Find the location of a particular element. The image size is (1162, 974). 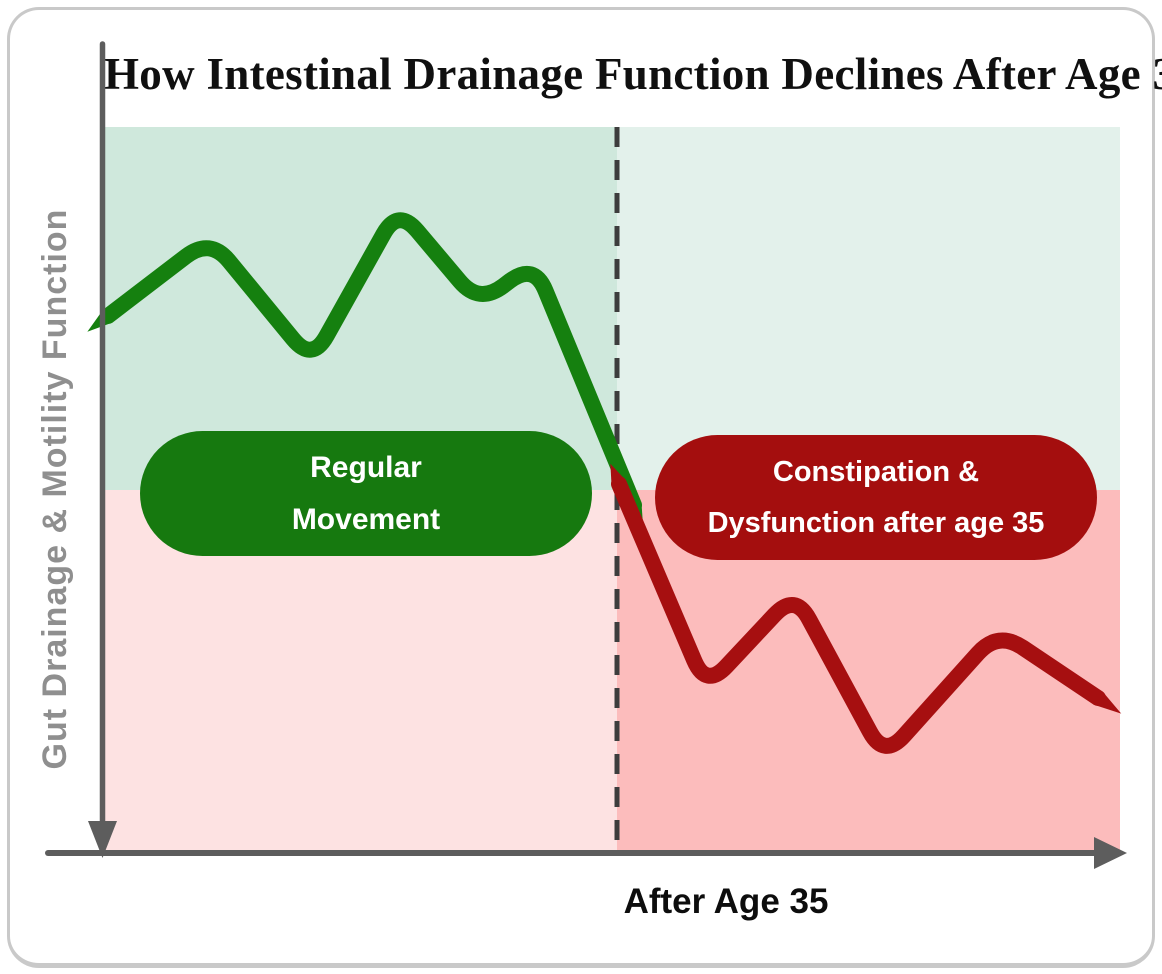

badge-green-line2: Movement is located at coordinates (366, 519).